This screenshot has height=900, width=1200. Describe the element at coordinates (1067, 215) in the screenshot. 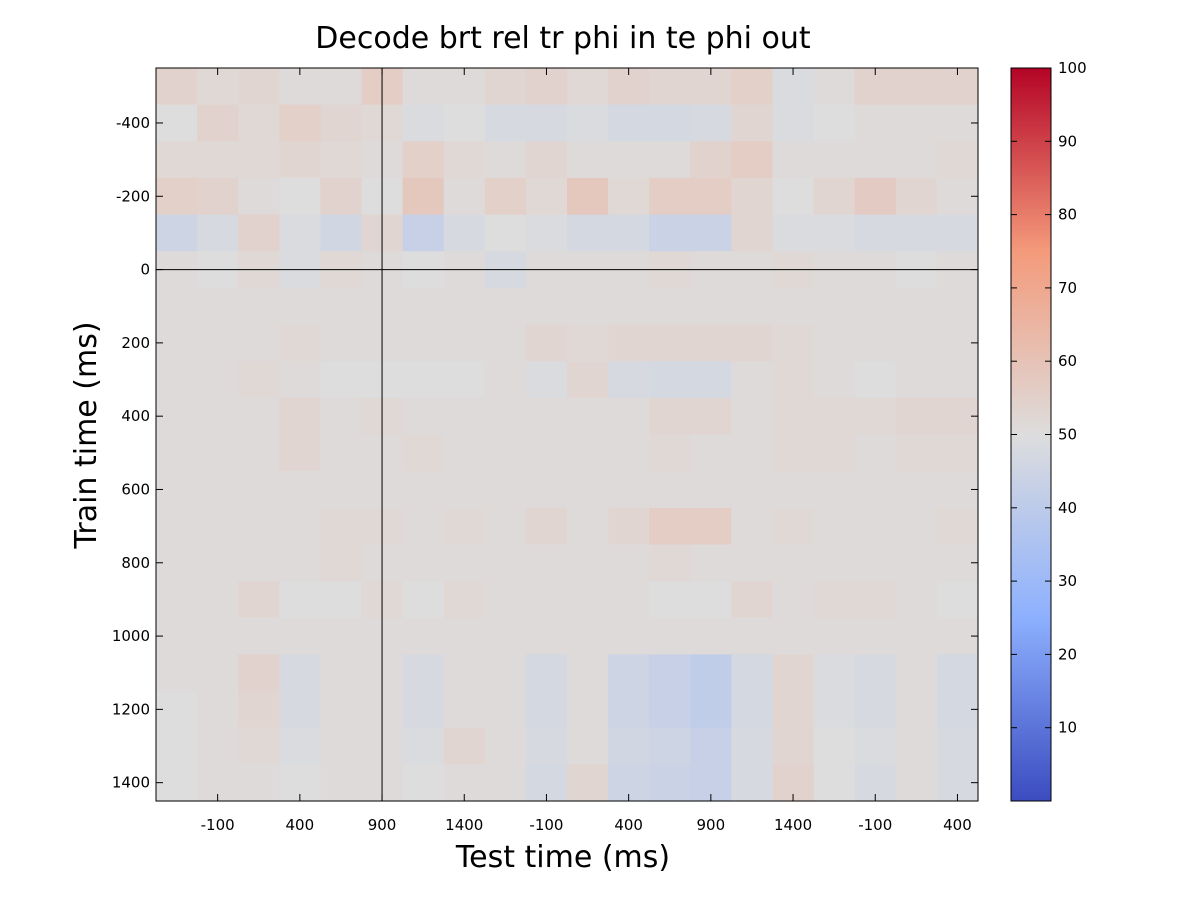

I see `colorbar-tick-label: 80` at that location.